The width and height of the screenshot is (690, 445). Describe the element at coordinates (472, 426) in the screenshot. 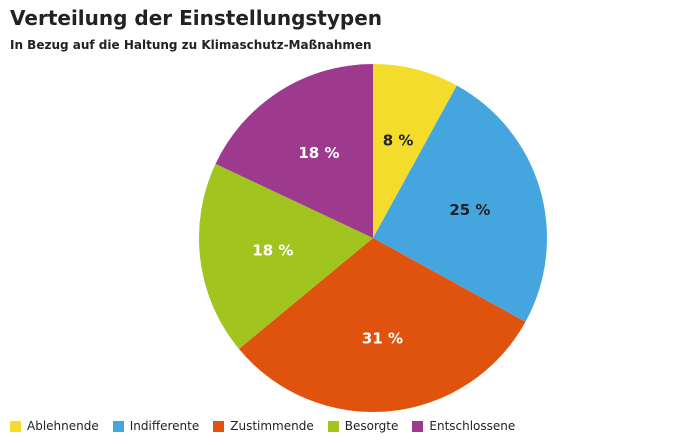

I see `legend-label: Entschlossene` at that location.